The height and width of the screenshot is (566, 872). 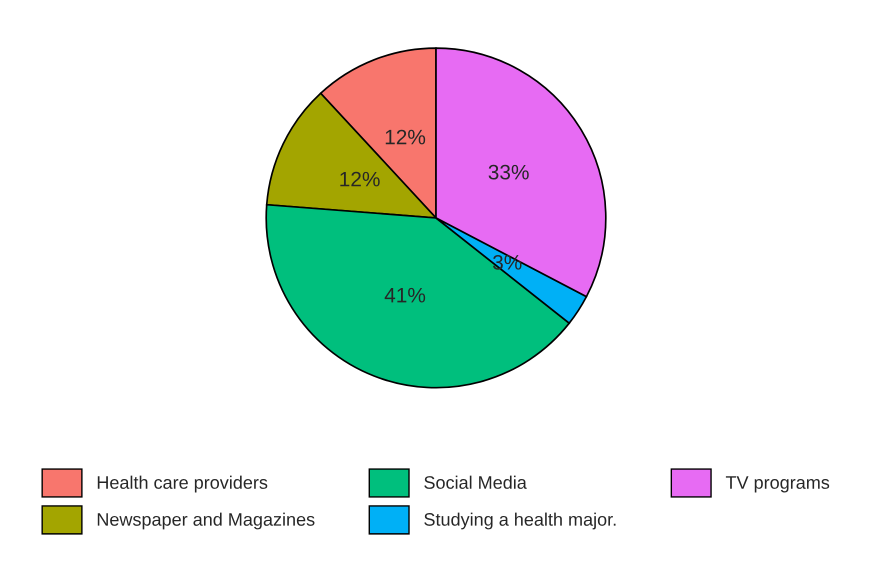 I want to click on data-label: 41%, so click(x=405, y=295).